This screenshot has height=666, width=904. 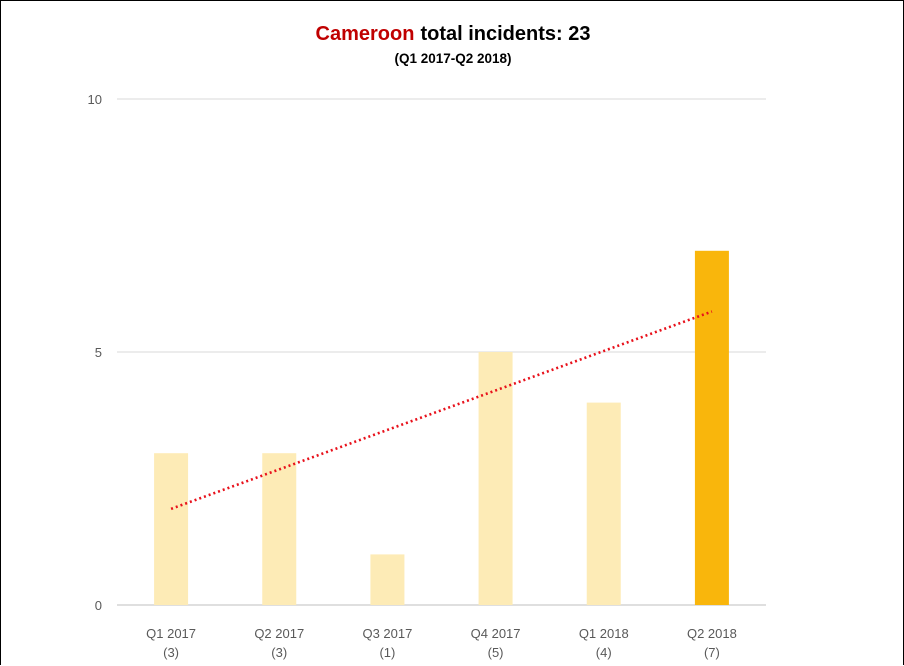 I want to click on x-tick-count-label: (7), so click(x=712, y=652).